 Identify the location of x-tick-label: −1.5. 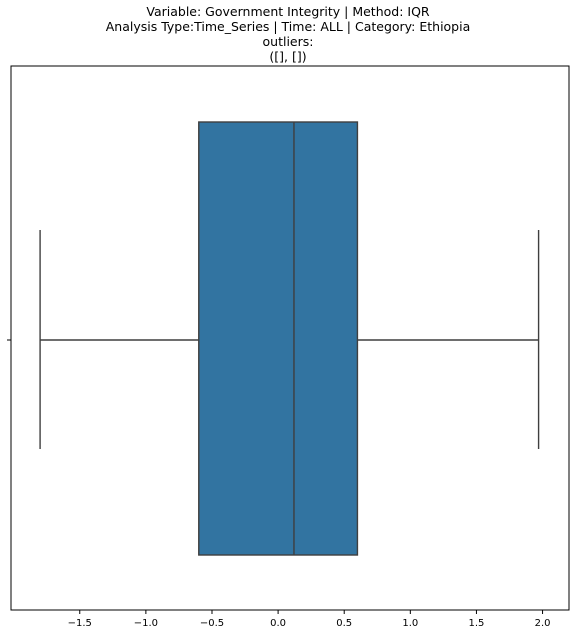
(80, 623).